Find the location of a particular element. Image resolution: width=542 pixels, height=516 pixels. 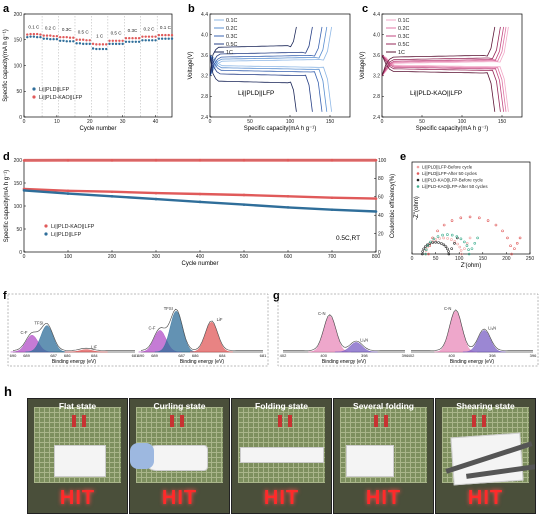

legend-entry: Li||PLD||LFP is located at coordinates (54, 90).